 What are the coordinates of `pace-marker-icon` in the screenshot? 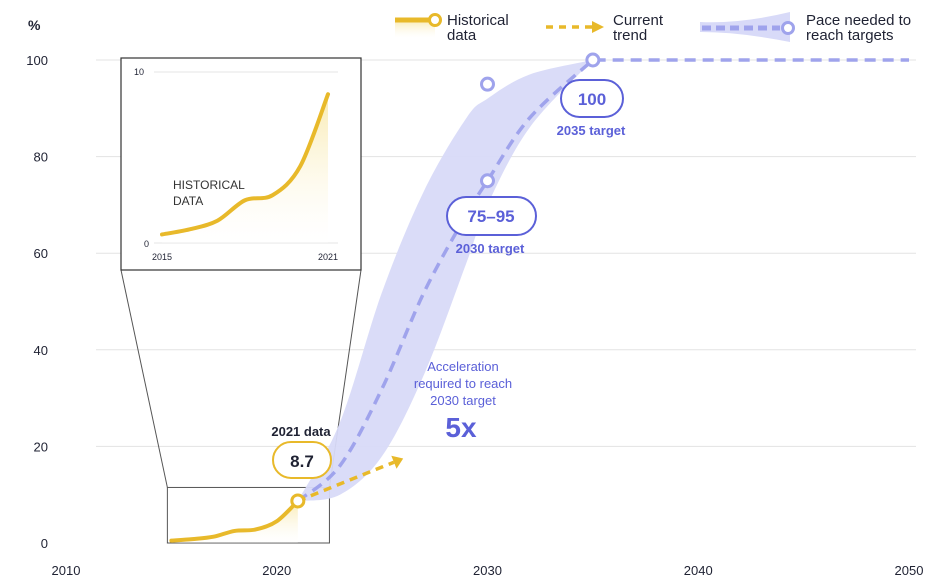 It's located at (788, 28).